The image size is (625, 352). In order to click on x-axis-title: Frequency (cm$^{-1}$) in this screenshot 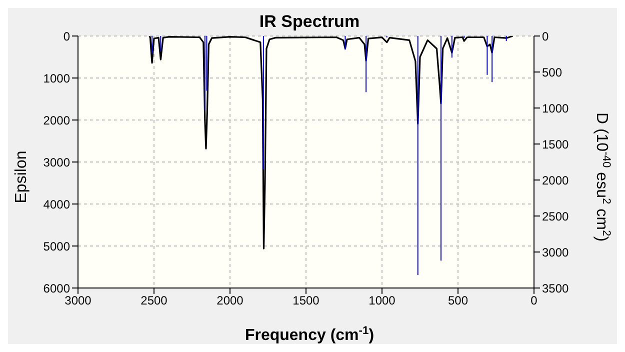, I will do `click(309, 334)`.